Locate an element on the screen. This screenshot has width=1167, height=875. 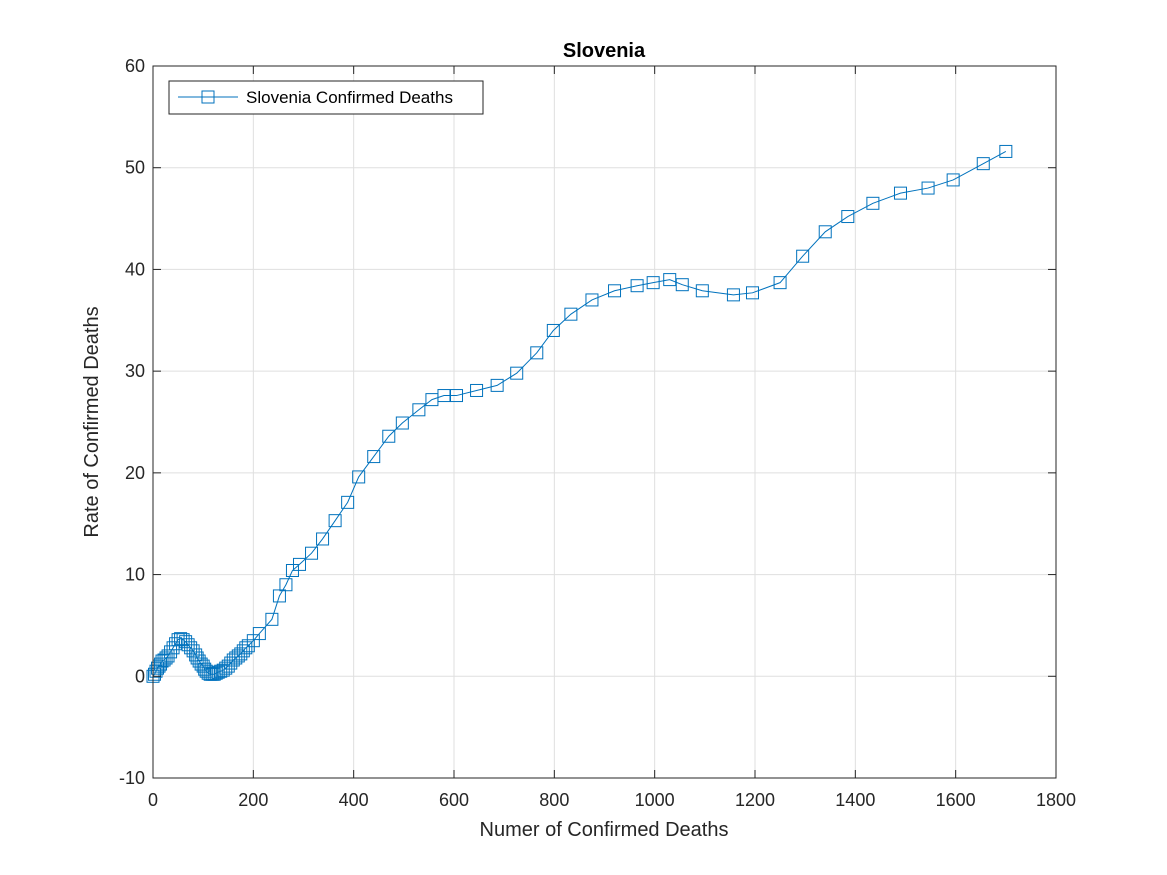
x-tick-label: 400 is located at coordinates (354, 800).